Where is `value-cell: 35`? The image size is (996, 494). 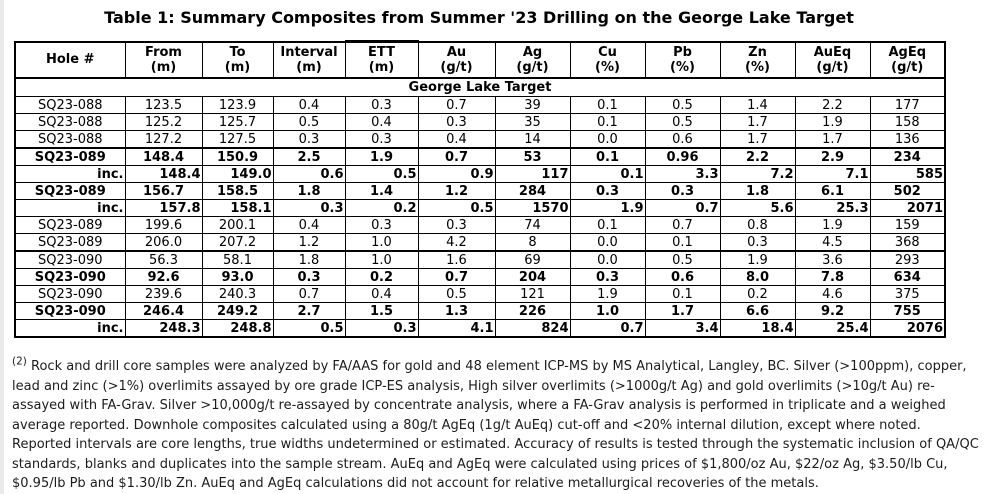 value-cell: 35 is located at coordinates (532, 122).